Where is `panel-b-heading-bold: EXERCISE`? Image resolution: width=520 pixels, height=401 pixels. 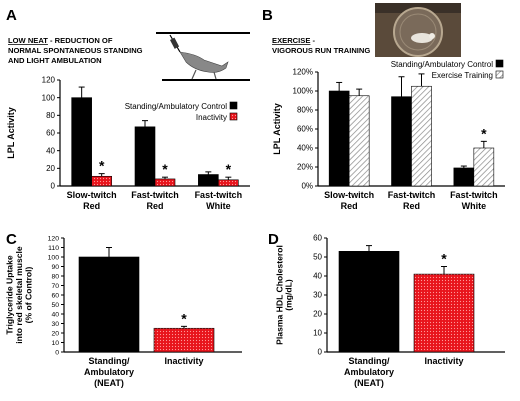 panel-b-heading-bold: EXERCISE is located at coordinates (291, 40).